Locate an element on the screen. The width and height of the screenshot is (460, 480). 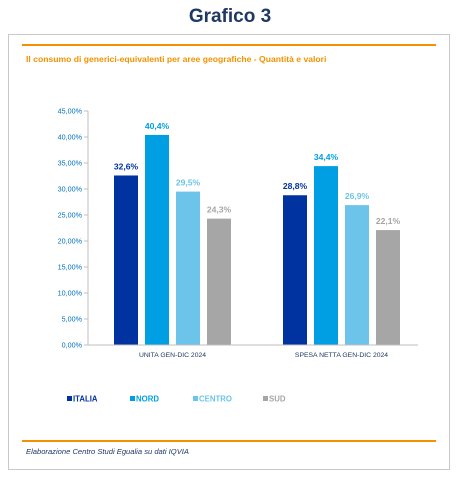
legend-label: NORD is located at coordinates (147, 399).